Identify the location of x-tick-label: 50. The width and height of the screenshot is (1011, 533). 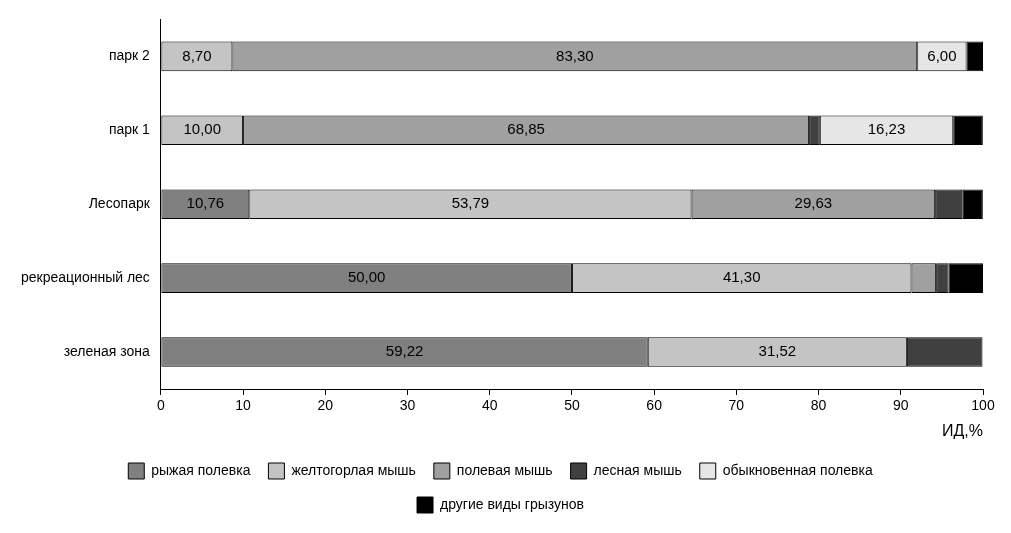
(572, 405).